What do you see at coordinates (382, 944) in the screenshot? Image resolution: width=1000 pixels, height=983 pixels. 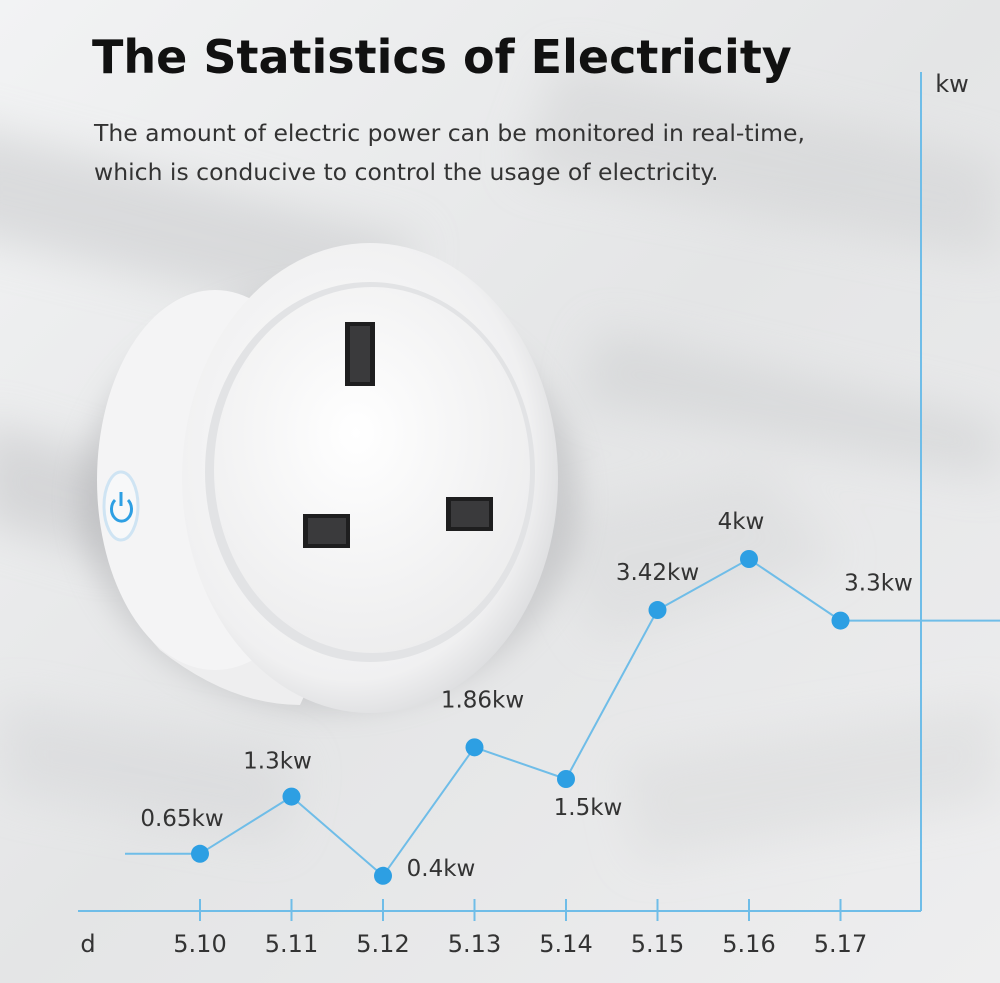 I see `x-tick-label: 5.12` at bounding box center [382, 944].